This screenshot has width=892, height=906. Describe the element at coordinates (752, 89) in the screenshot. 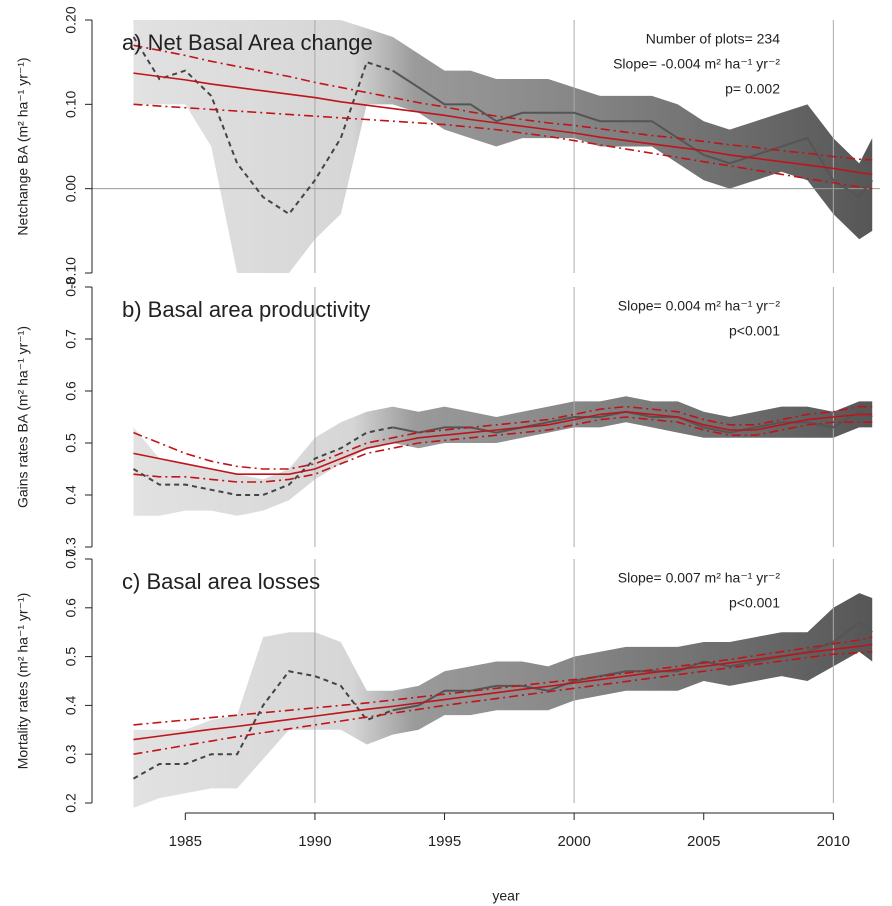

I see `annotation: p= 0.002` at that location.